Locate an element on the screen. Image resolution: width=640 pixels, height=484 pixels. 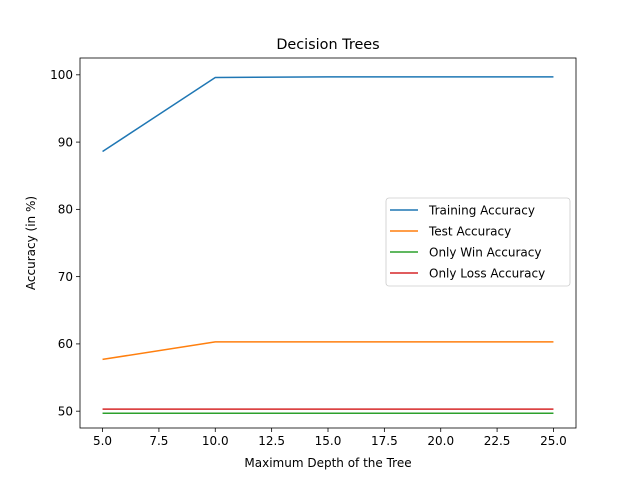
y-tick-label: 100 is located at coordinates (61, 75).